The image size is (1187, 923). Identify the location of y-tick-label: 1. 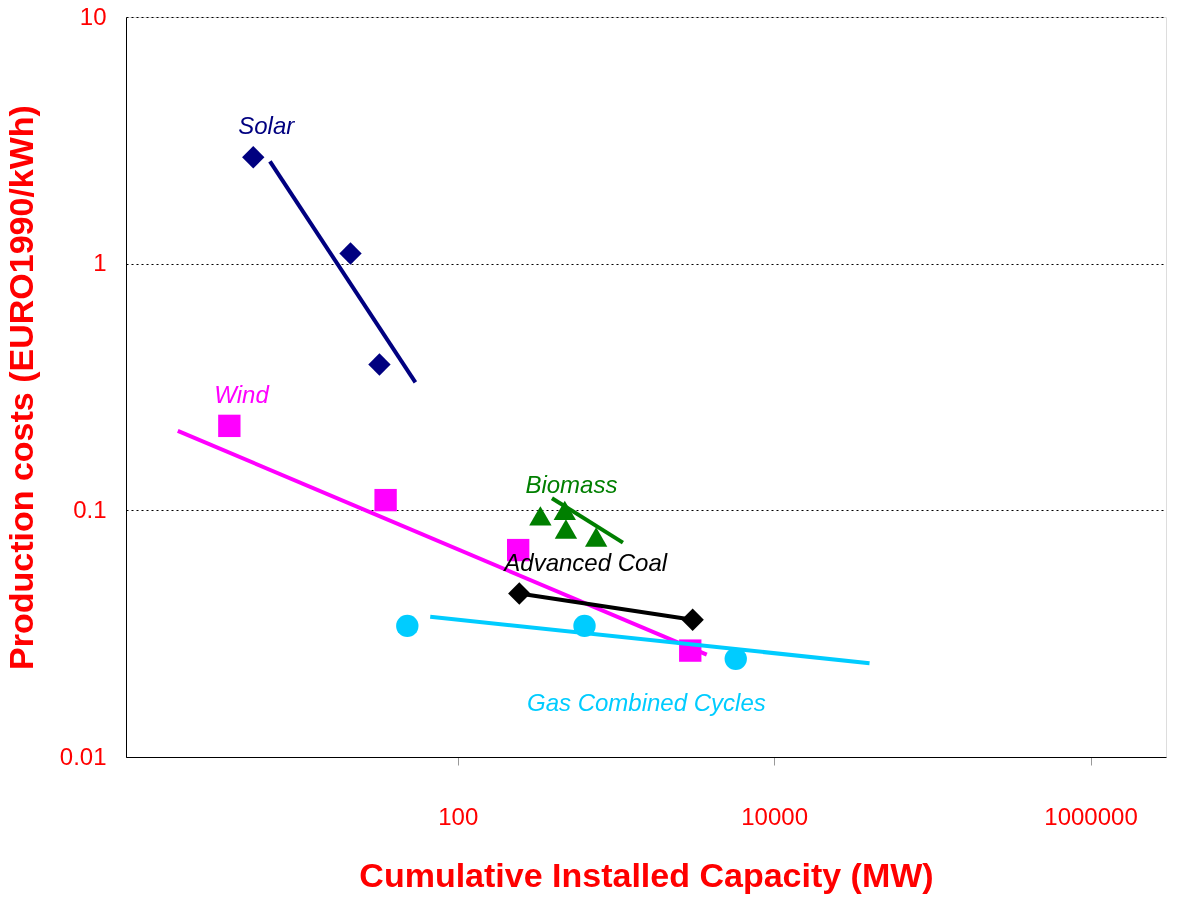
(100, 263).